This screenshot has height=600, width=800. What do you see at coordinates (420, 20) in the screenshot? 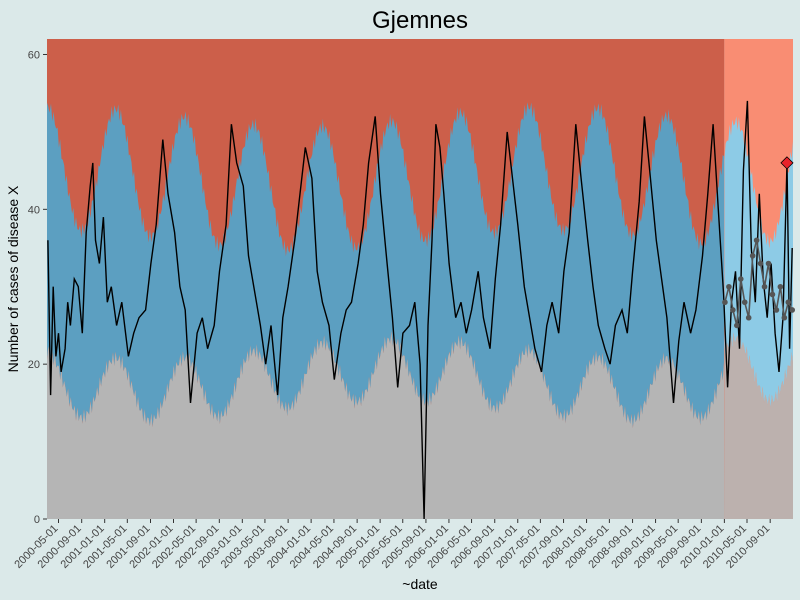
I see `chart-title: Gjemnes` at bounding box center [420, 20].